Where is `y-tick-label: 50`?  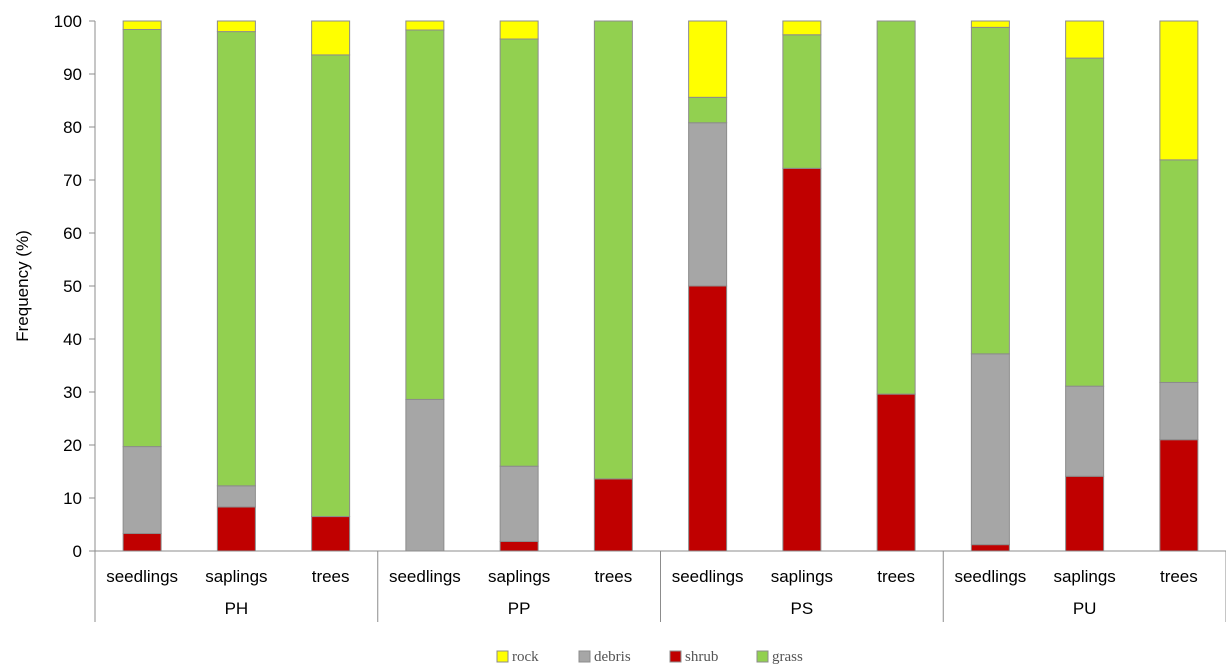 y-tick-label: 50 is located at coordinates (72, 286).